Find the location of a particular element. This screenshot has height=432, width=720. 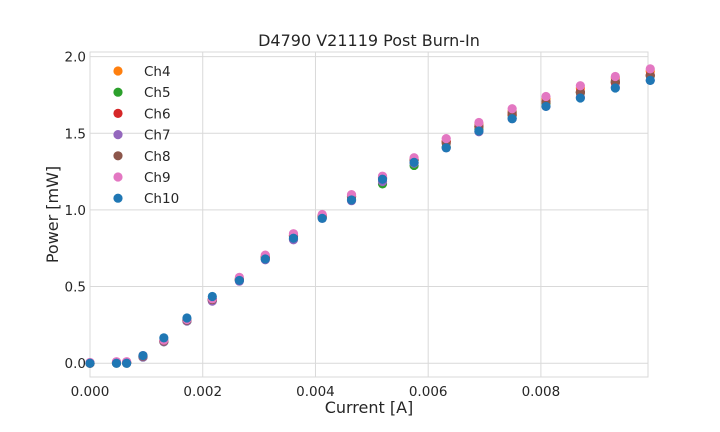

legend-marker-ch8 is located at coordinates (118, 156).